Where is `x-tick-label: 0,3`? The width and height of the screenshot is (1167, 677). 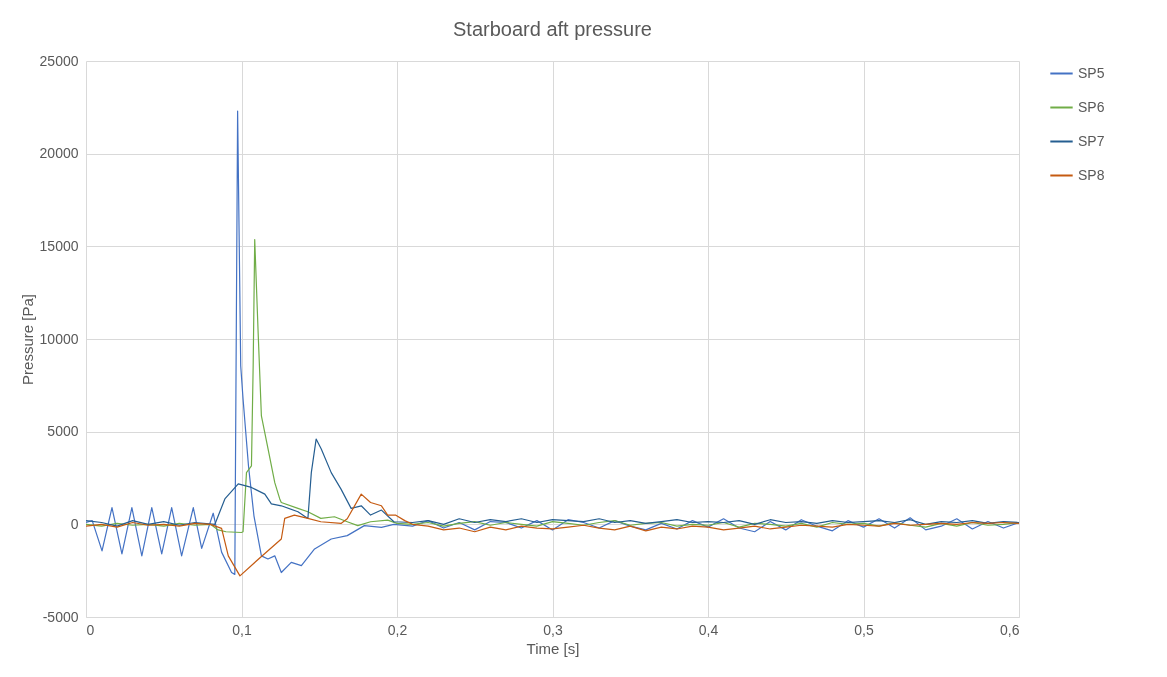 x-tick-label: 0,3 is located at coordinates (553, 629).